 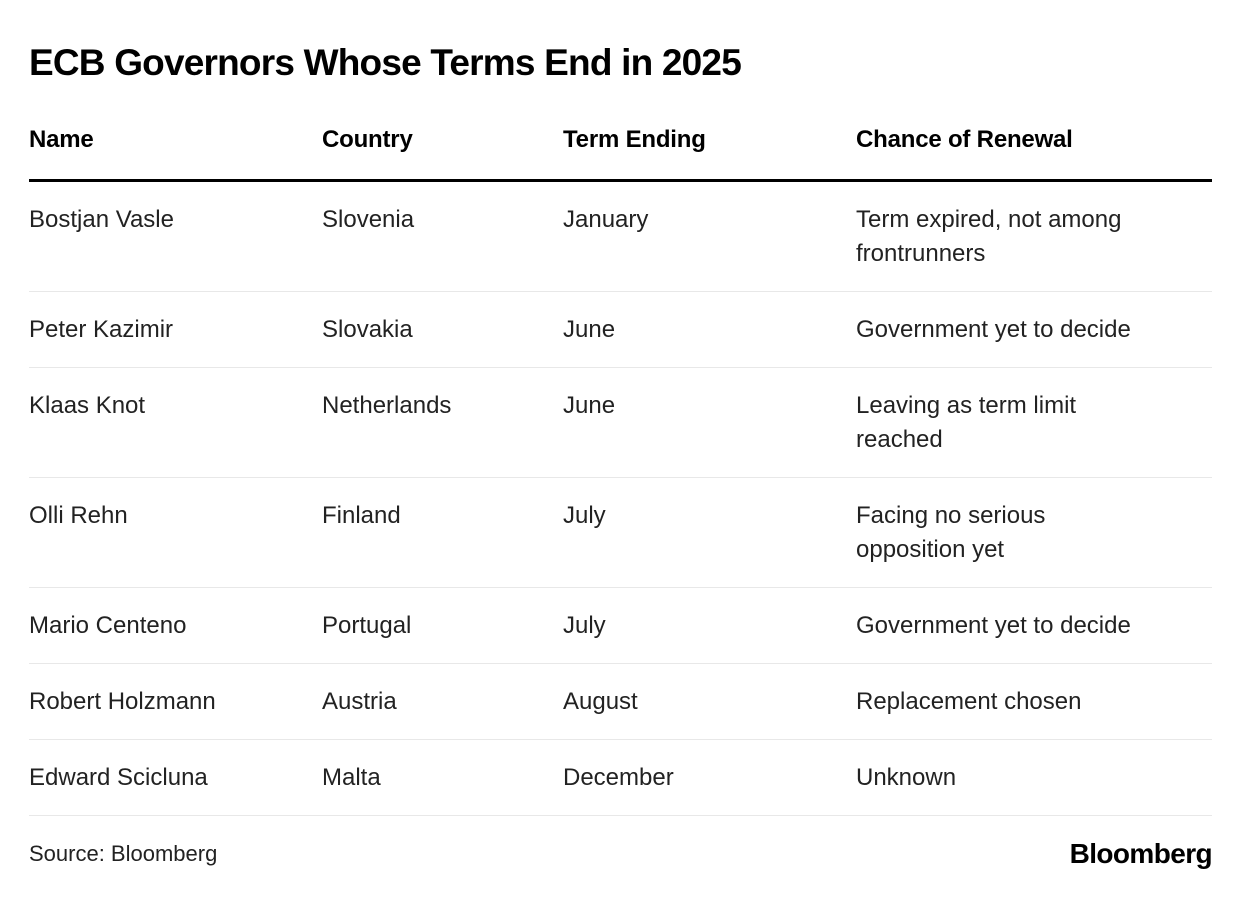 I want to click on cell-term-ending: January, so click(x=709, y=236).